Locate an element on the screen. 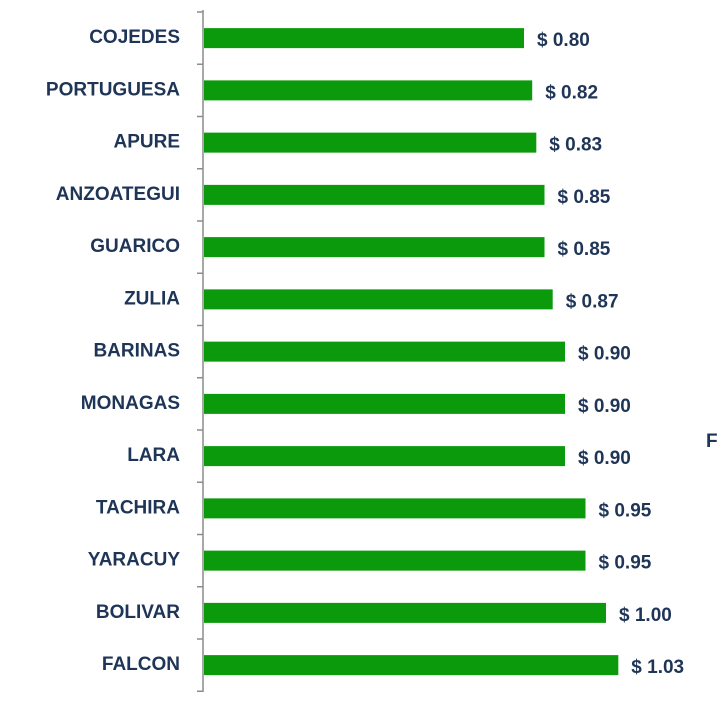  value-label: $ 0.87 is located at coordinates (592, 301).